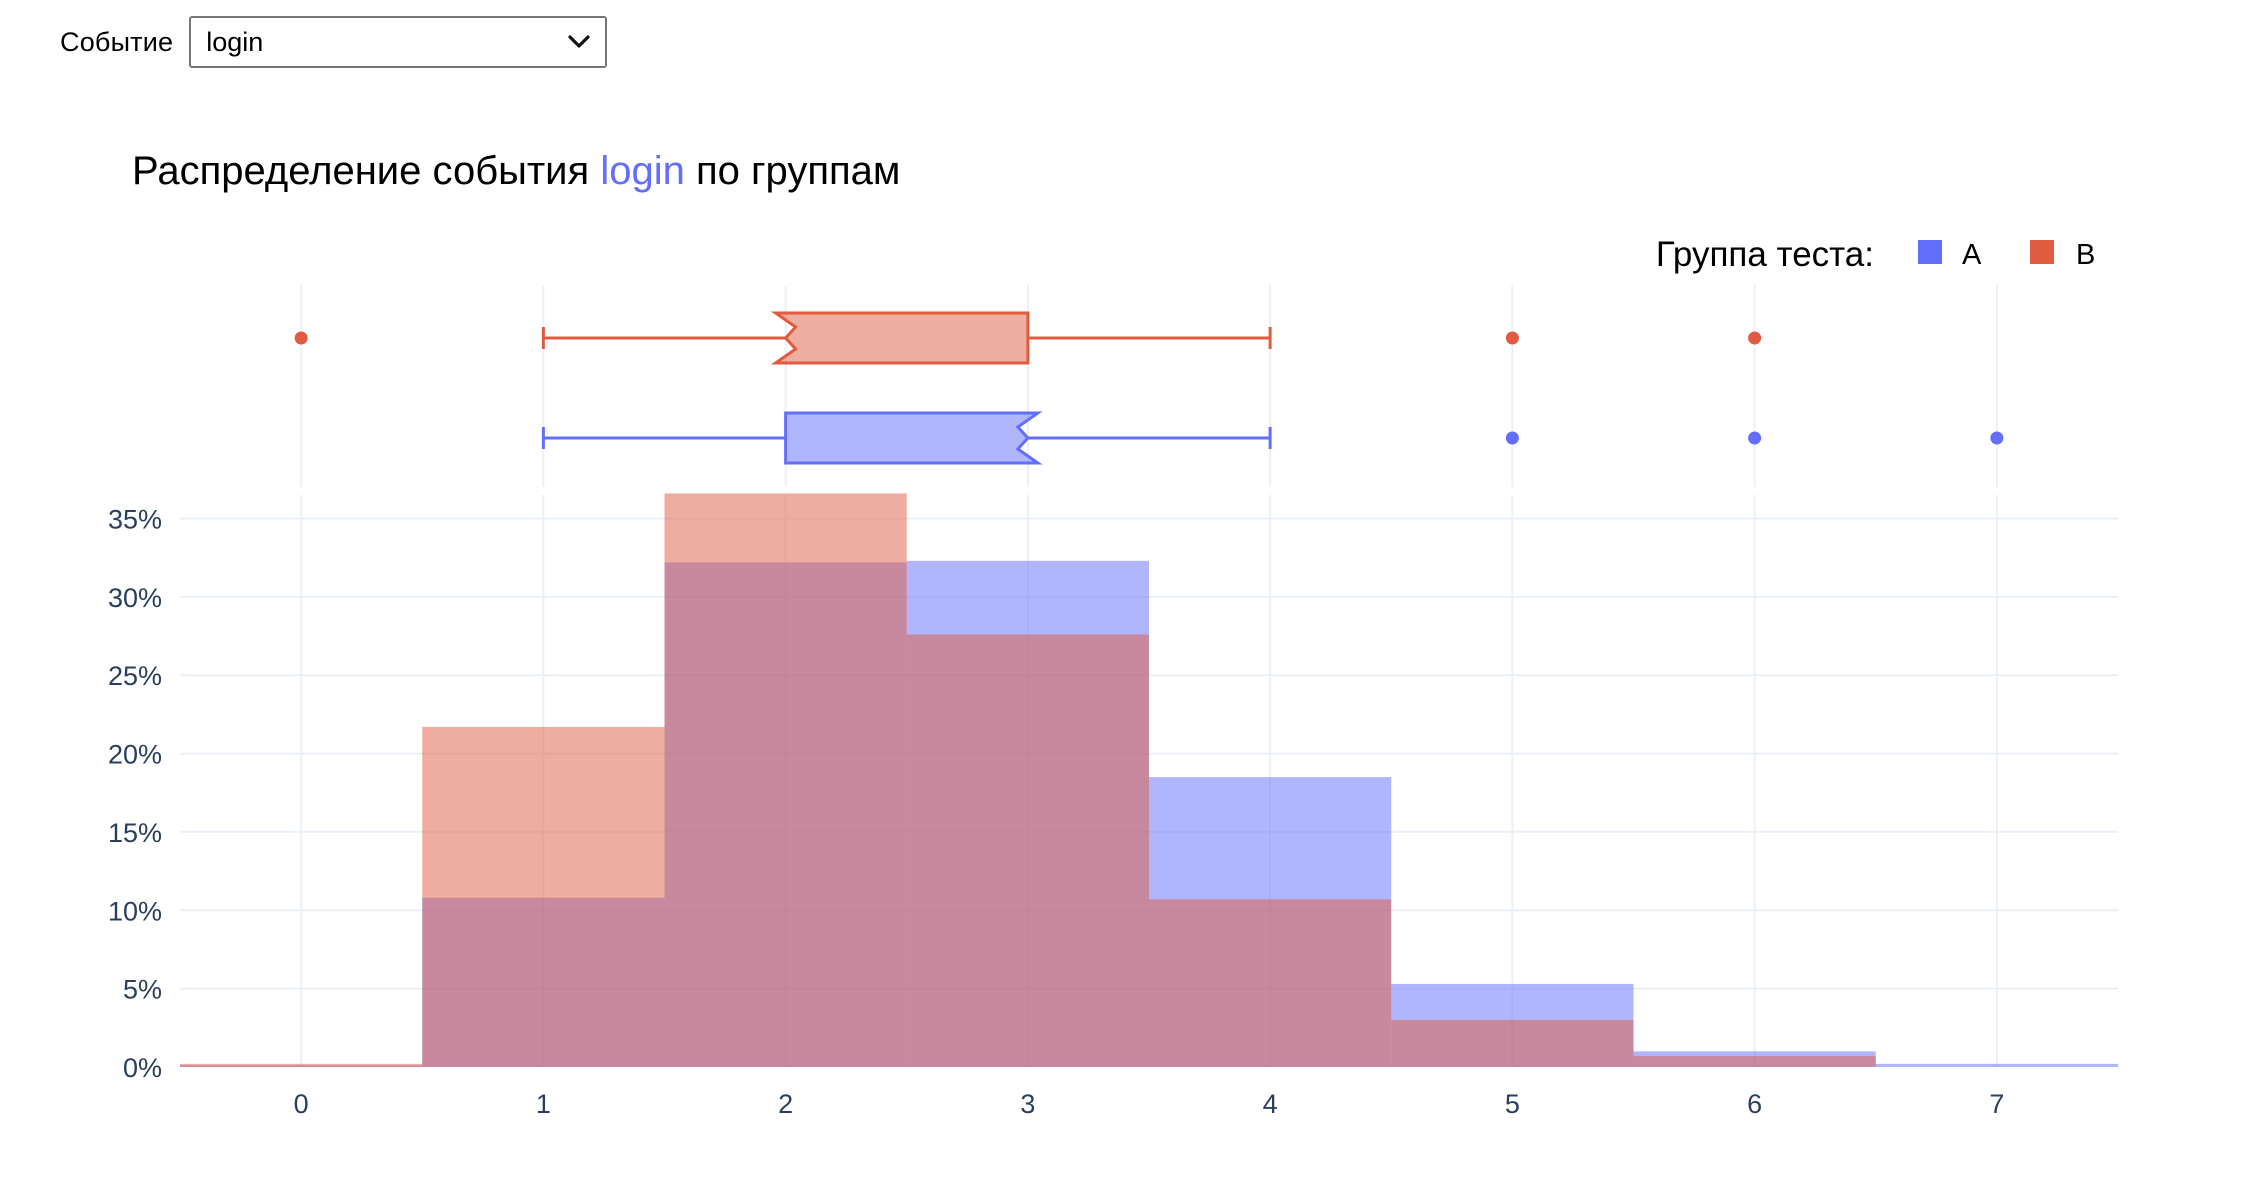 The height and width of the screenshot is (1190, 2268). What do you see at coordinates (366, 171) in the screenshot?
I see `chart-title-prefix: Распределение события` at bounding box center [366, 171].